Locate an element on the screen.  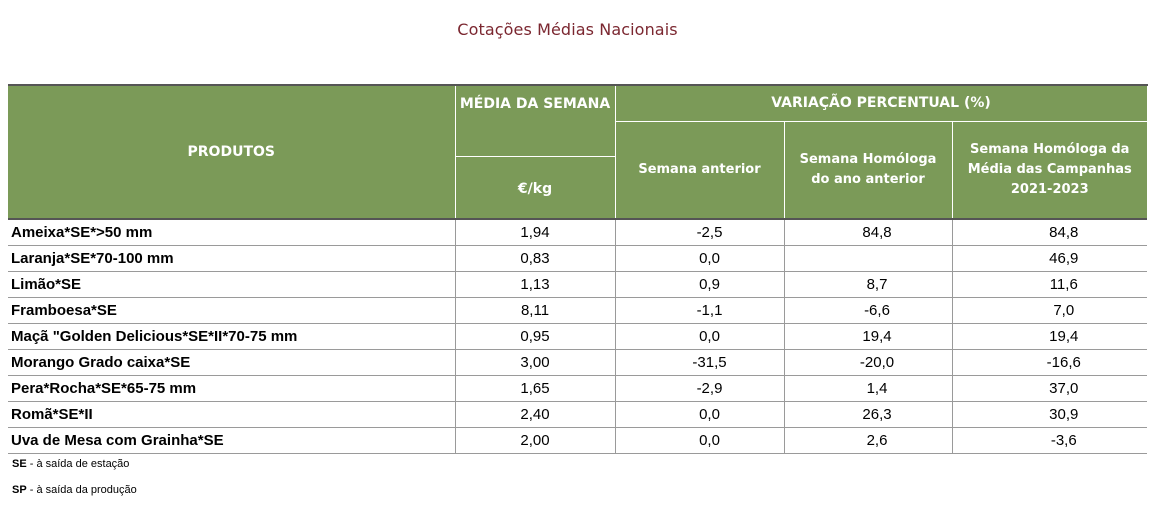
campaigns-week-variation: 30,9 is located at coordinates (1050, 414).